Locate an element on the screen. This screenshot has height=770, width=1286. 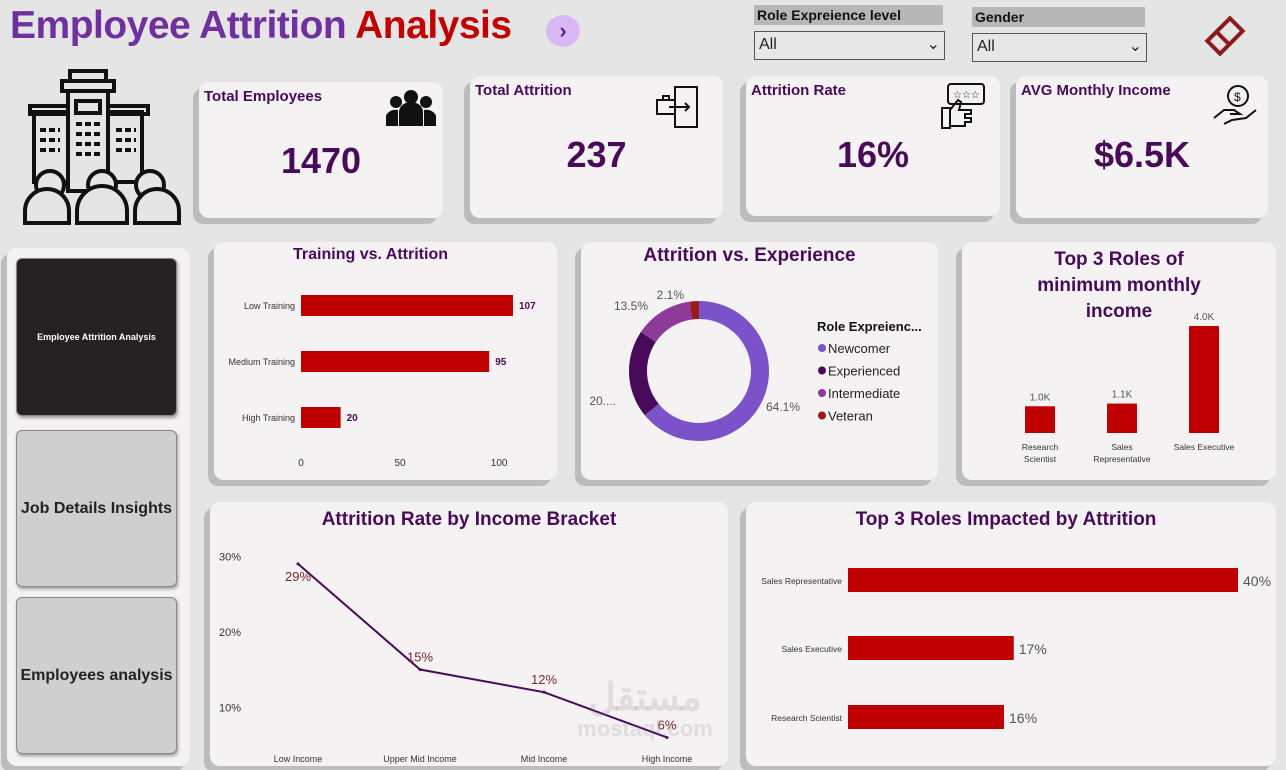
kpi-label: Attrition Rate is located at coordinates (798, 90).